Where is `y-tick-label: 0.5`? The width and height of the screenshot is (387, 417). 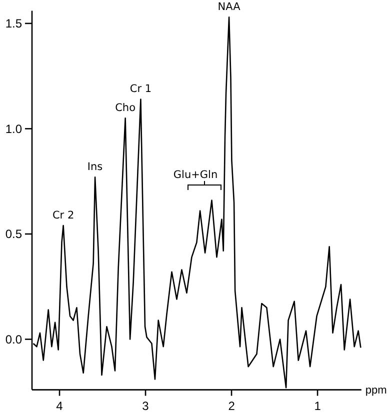 y-tick-label: 0.5 is located at coordinates (13, 234).